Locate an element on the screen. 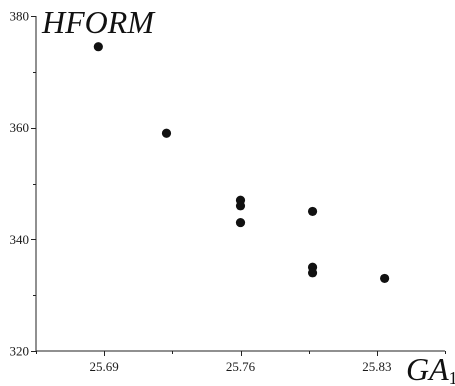  y-tick-label: 380 is located at coordinates (20, 16).